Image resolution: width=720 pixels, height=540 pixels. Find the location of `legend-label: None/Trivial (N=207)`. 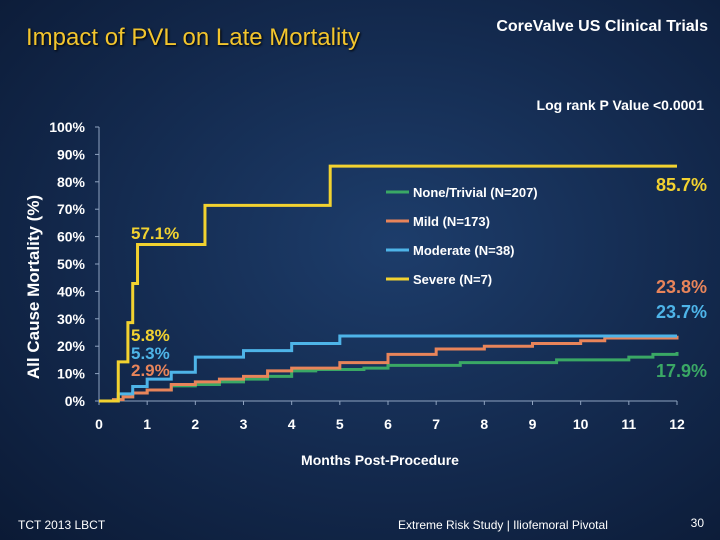

legend-label: None/Trivial (N=207) is located at coordinates (475, 192).